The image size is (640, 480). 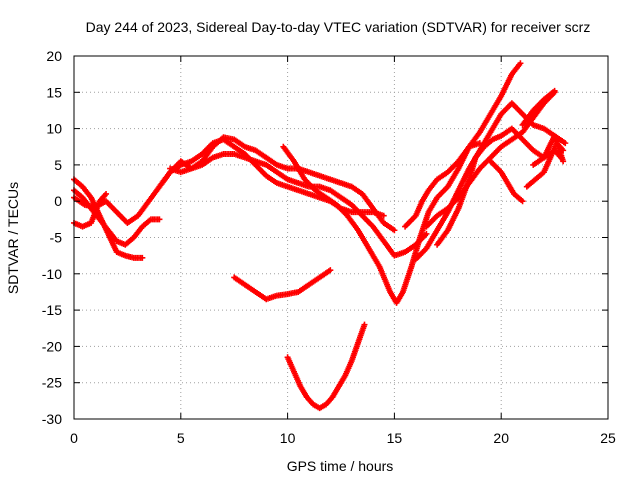 What do you see at coordinates (181, 438) in the screenshot?
I see `x-tick-label: 5` at bounding box center [181, 438].